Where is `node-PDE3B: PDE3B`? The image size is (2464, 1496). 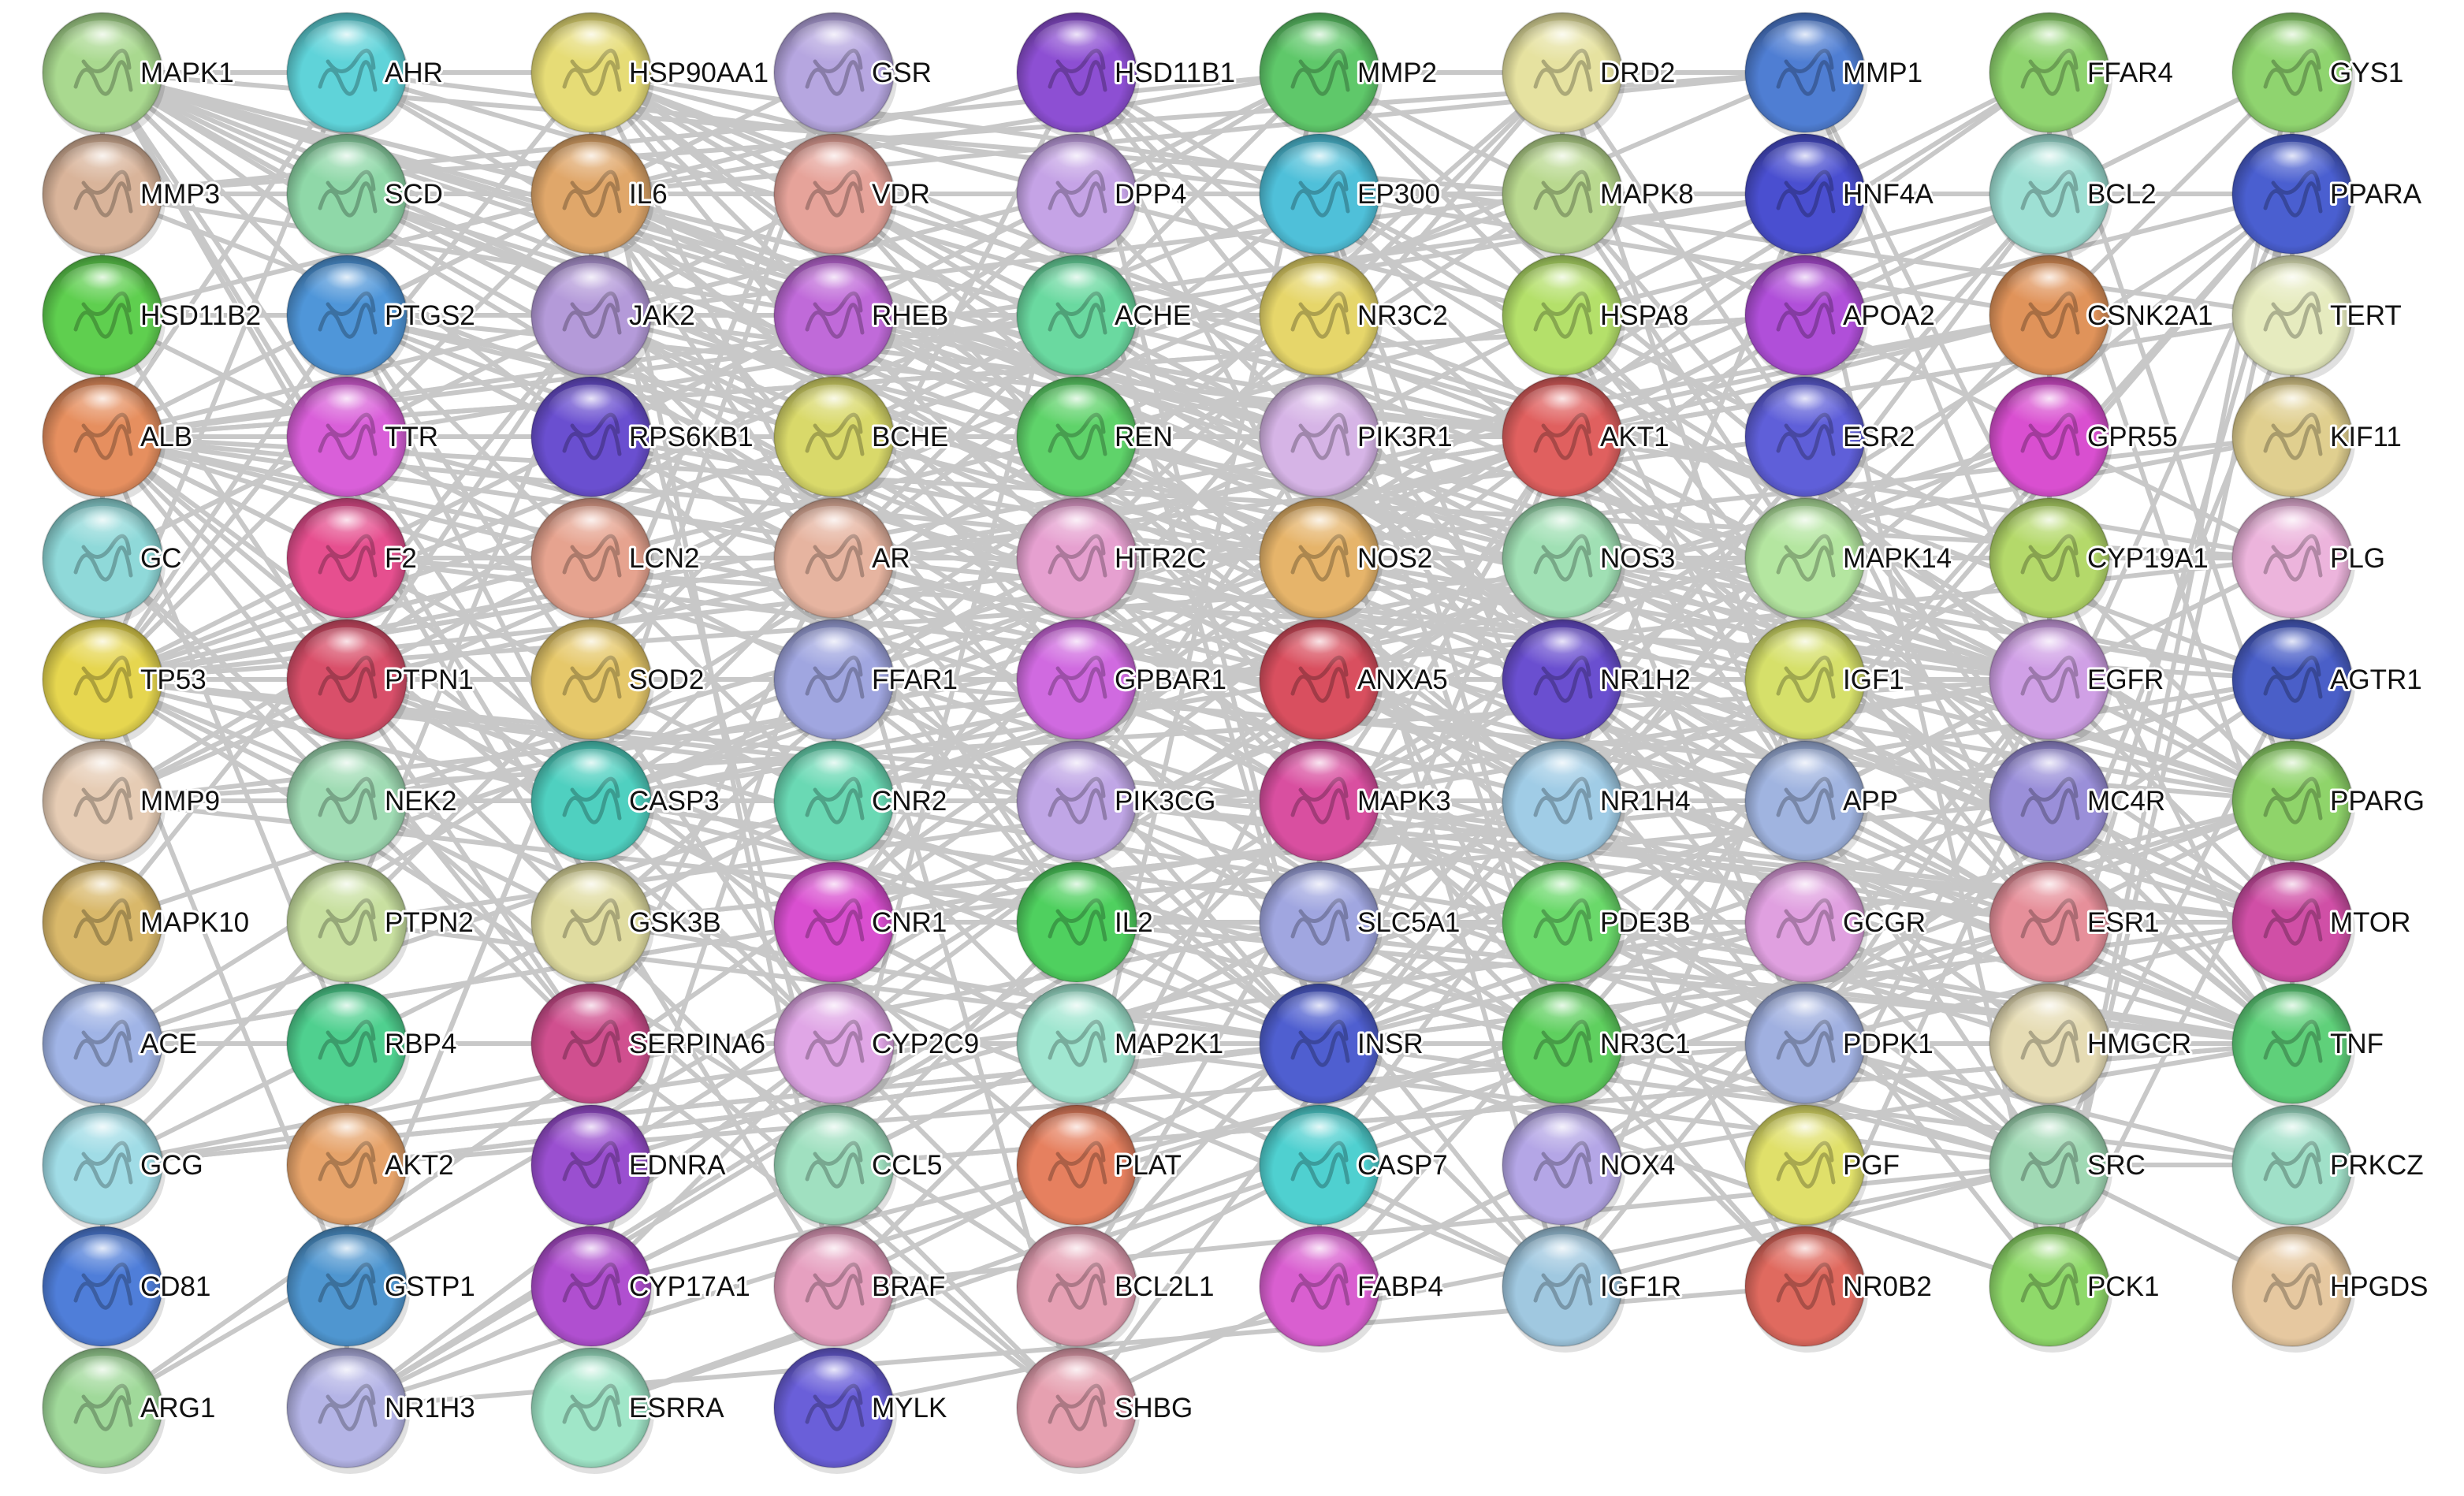
node-PDE3B: PDE3B is located at coordinates (1597, 925).